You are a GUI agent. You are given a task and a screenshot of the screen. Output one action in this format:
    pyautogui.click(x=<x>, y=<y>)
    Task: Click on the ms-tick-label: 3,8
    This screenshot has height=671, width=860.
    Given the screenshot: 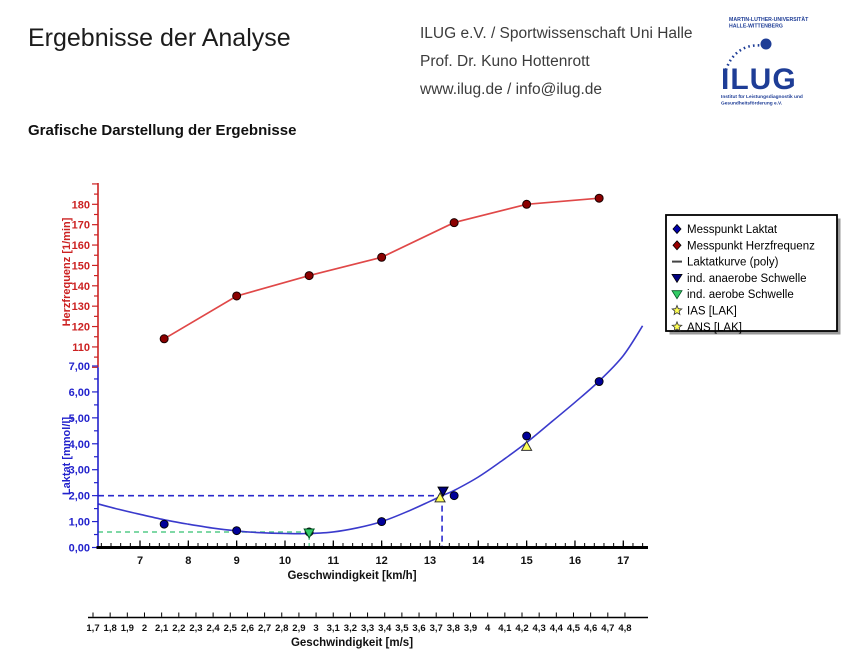 What is the action you would take?
    pyautogui.click(x=453, y=628)
    